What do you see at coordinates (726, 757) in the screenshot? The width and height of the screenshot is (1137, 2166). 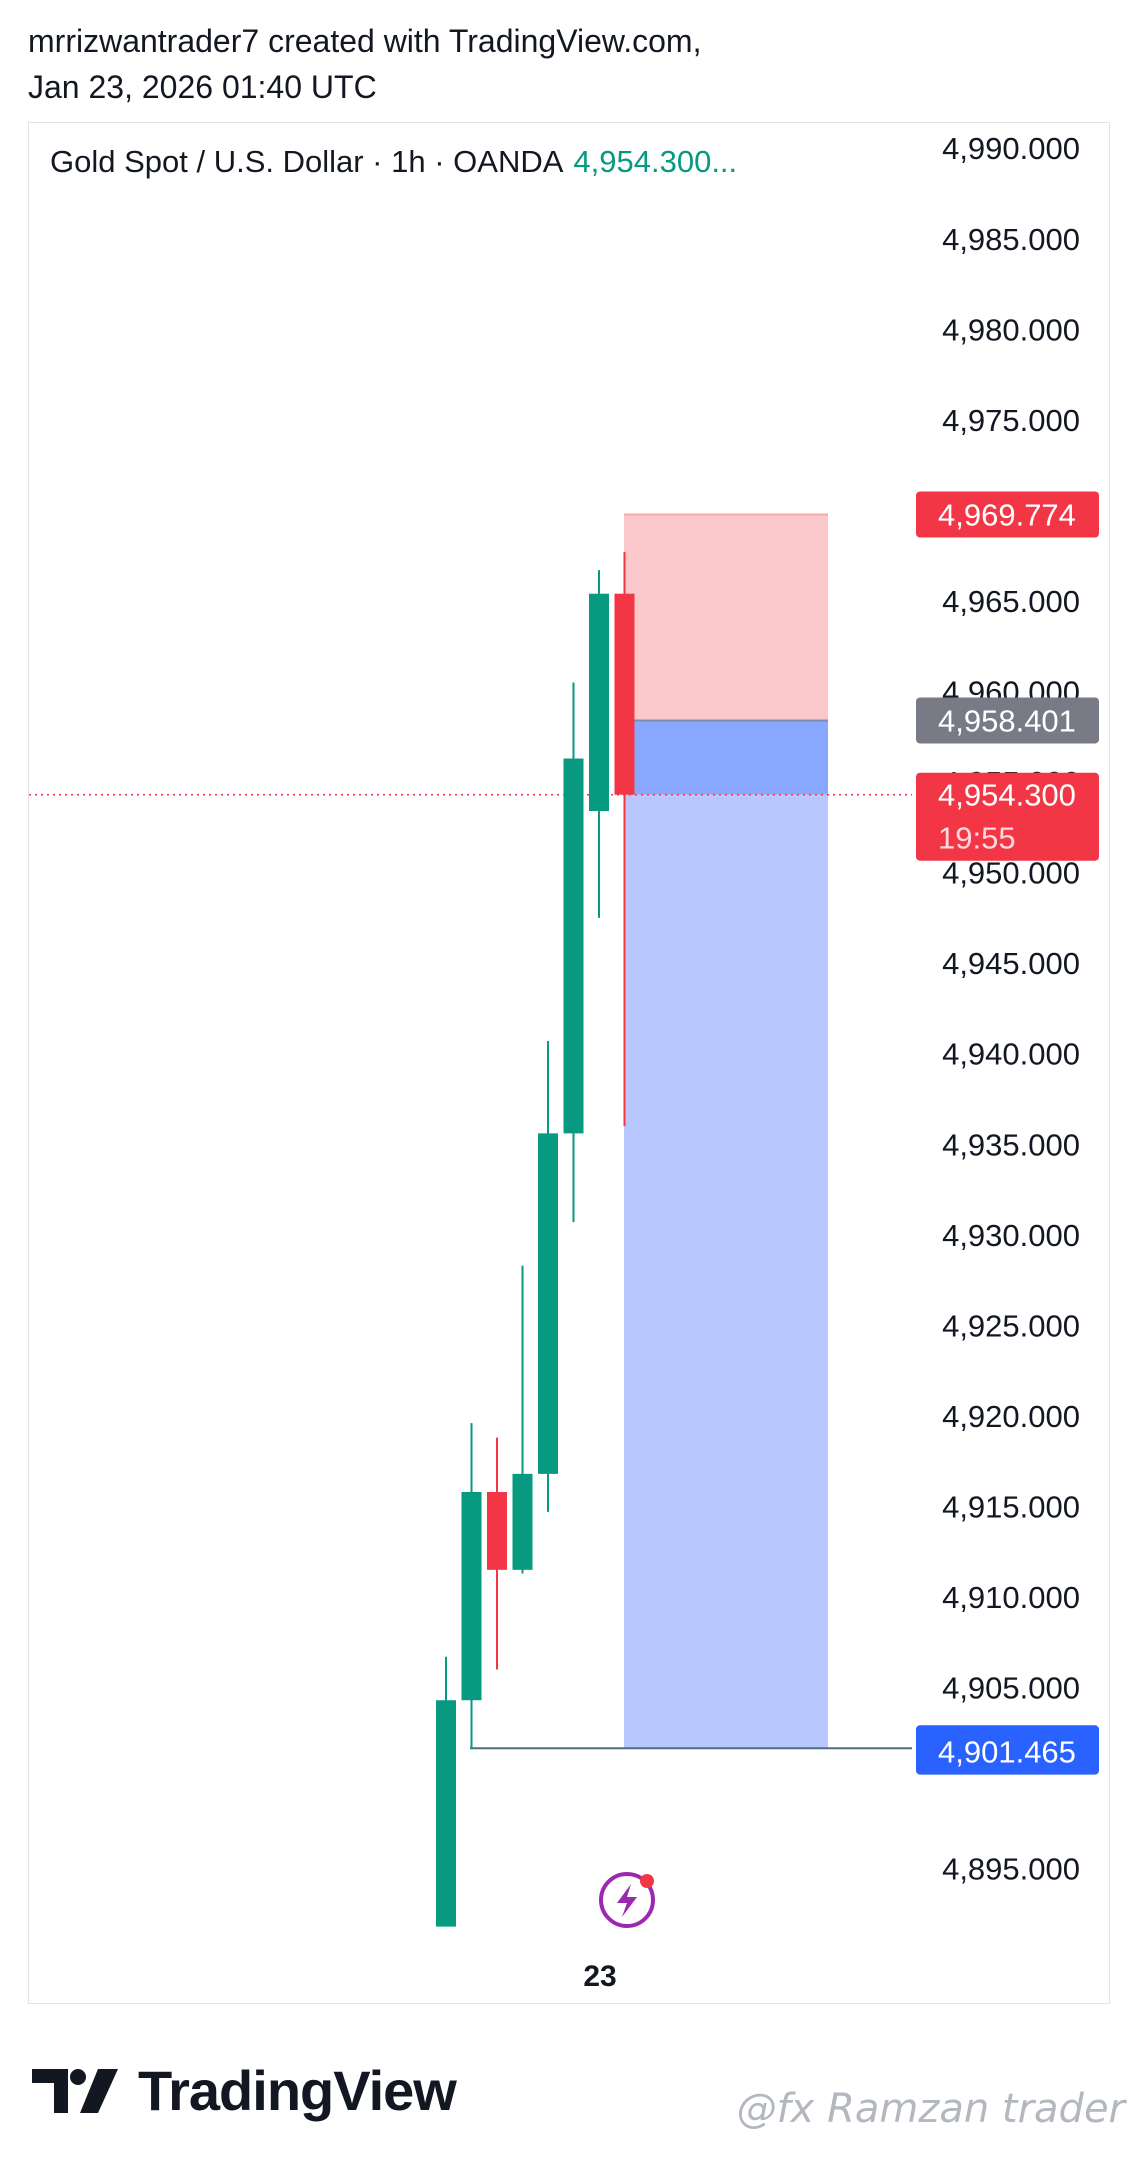 I see `entry-zone` at bounding box center [726, 757].